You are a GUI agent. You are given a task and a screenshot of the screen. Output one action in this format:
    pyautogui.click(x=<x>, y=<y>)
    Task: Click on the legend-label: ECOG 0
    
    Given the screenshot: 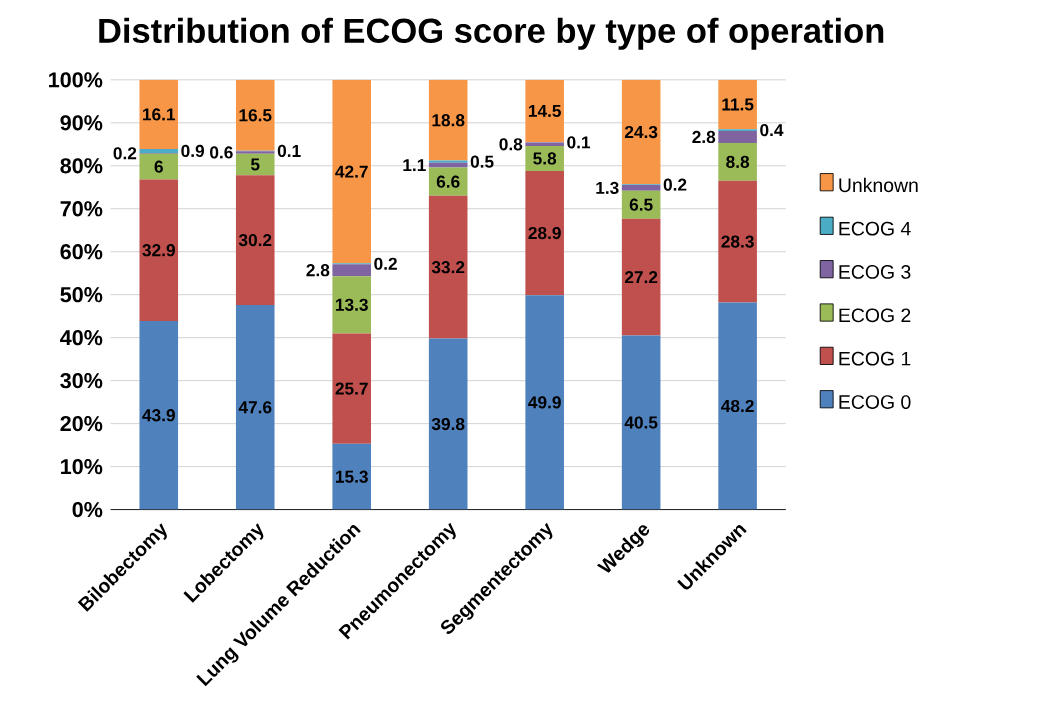 What is the action you would take?
    pyautogui.click(x=875, y=401)
    